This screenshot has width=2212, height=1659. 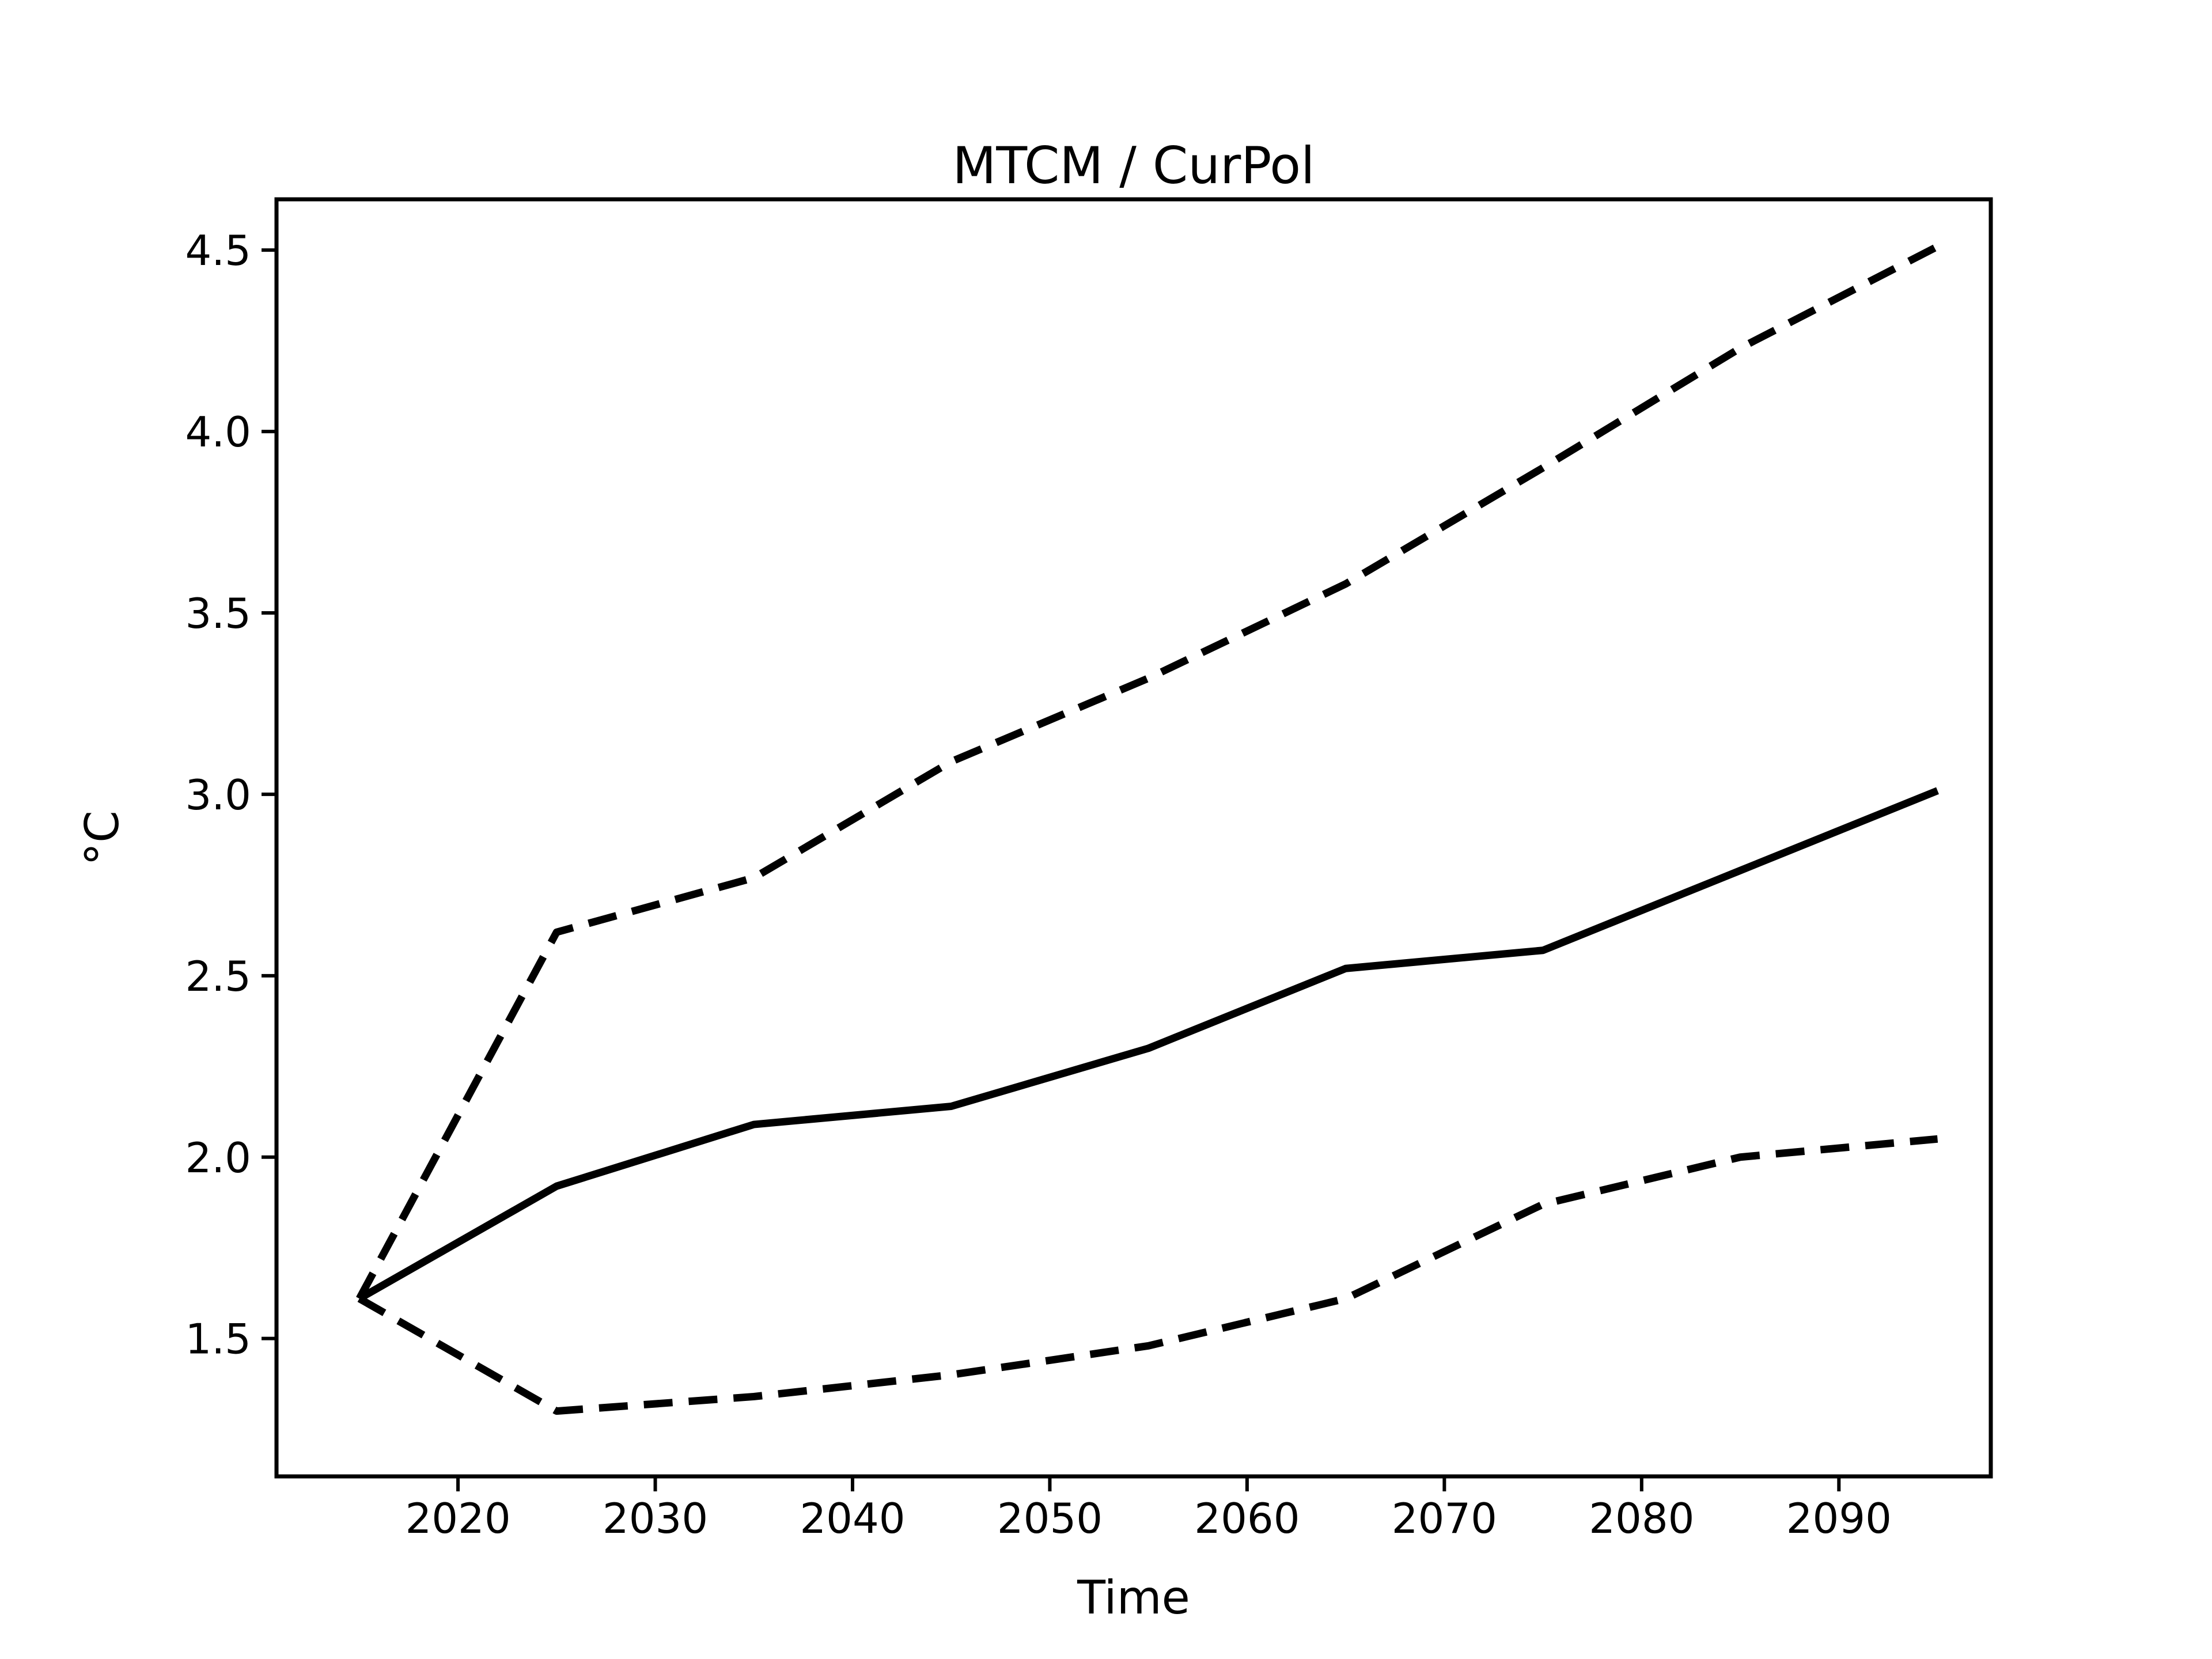 What do you see at coordinates (1444, 1518) in the screenshot?
I see `x-tick-label: 2070` at bounding box center [1444, 1518].